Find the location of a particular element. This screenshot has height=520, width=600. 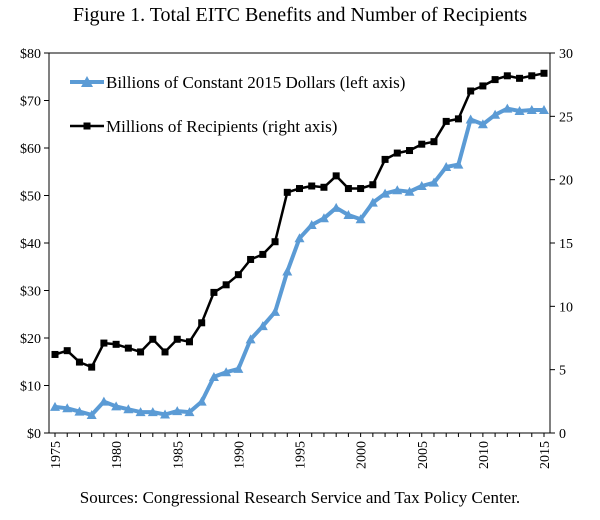

x-tick-label: 1985 is located at coordinates (178, 455).